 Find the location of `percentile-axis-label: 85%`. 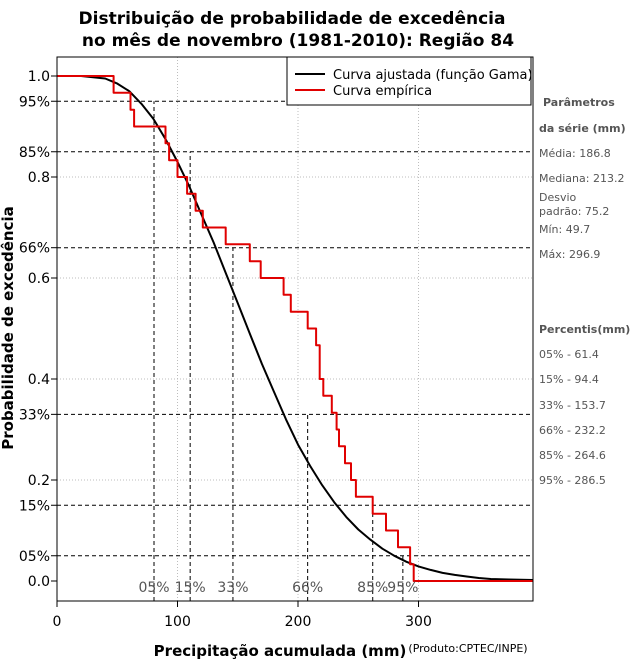

percentile-axis-label: 85% is located at coordinates (372, 588).